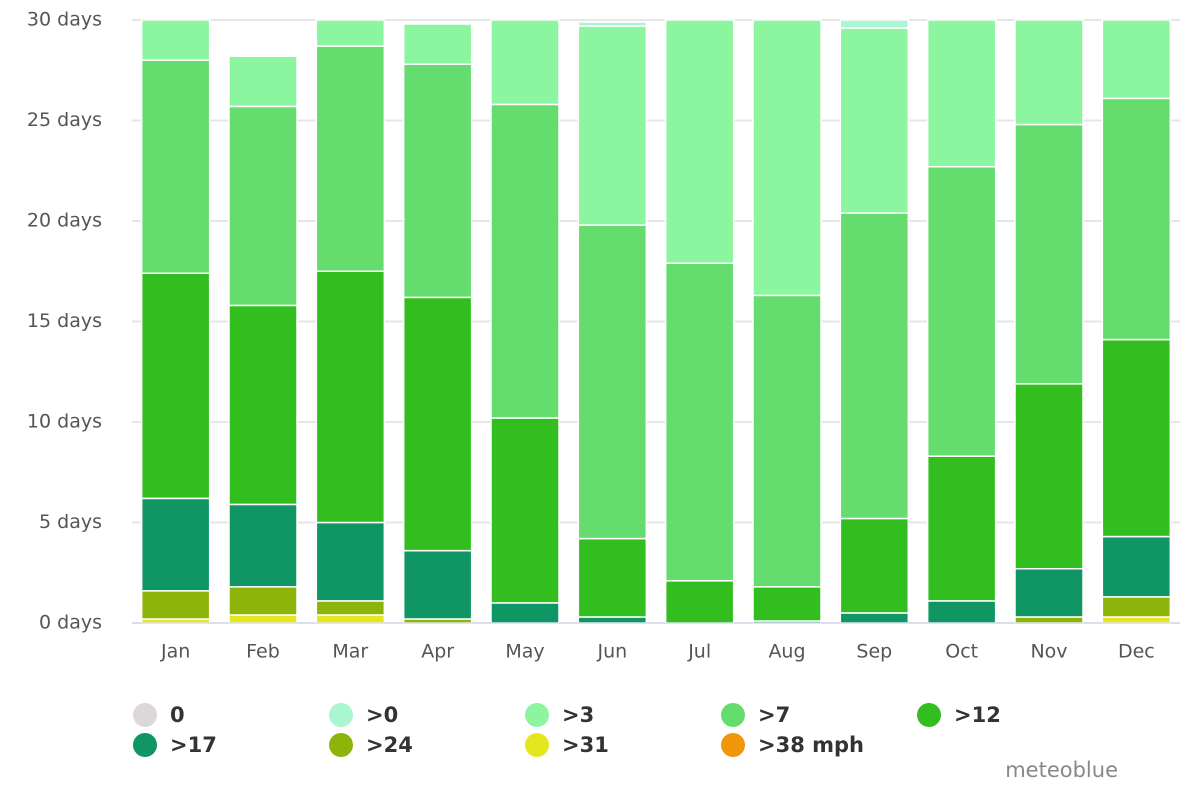  Describe the element at coordinates (64, 20) in the screenshot. I see `y-tick-label: 30 days` at that location.